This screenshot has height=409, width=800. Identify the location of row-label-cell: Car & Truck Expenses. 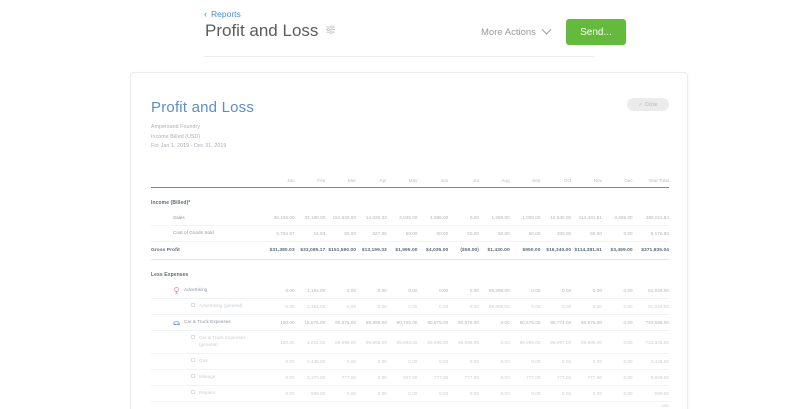
(207, 323).